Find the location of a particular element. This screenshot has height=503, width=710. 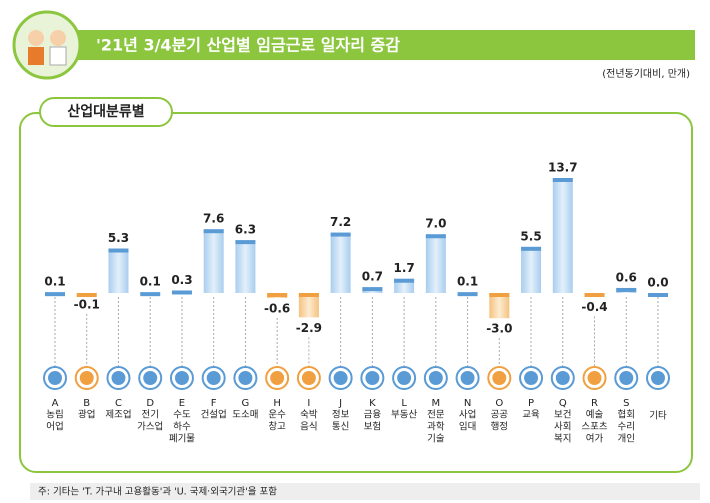

category-code: L is located at coordinates (404, 403).